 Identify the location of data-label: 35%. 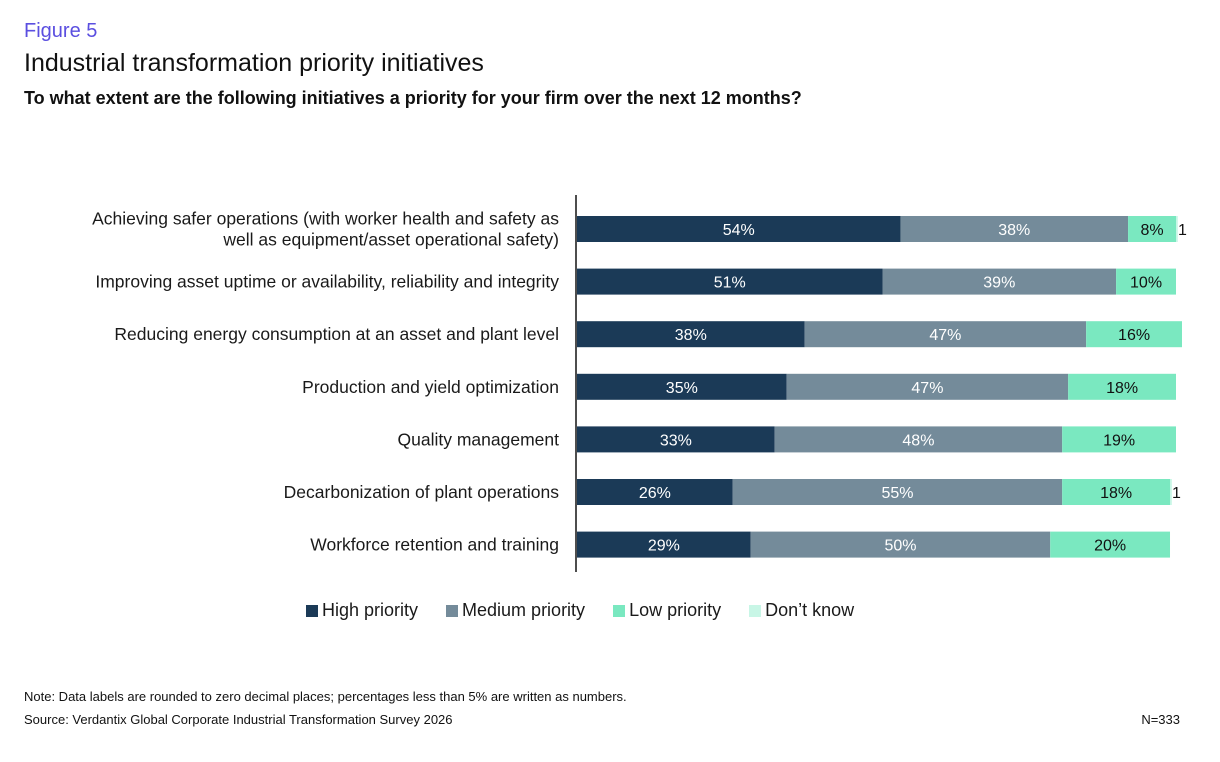
(682, 388).